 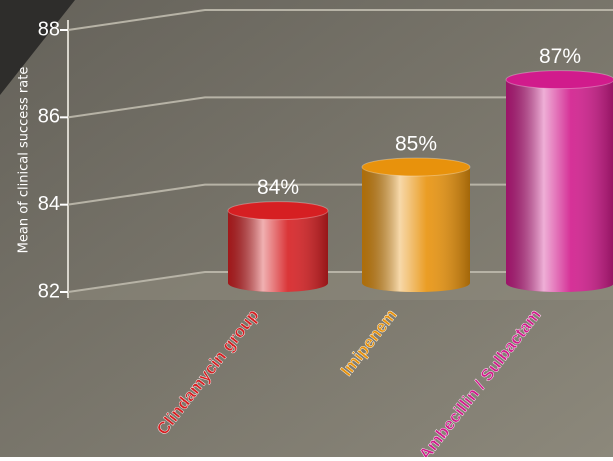 I want to click on y-tick-label: 86, so click(x=49, y=117).